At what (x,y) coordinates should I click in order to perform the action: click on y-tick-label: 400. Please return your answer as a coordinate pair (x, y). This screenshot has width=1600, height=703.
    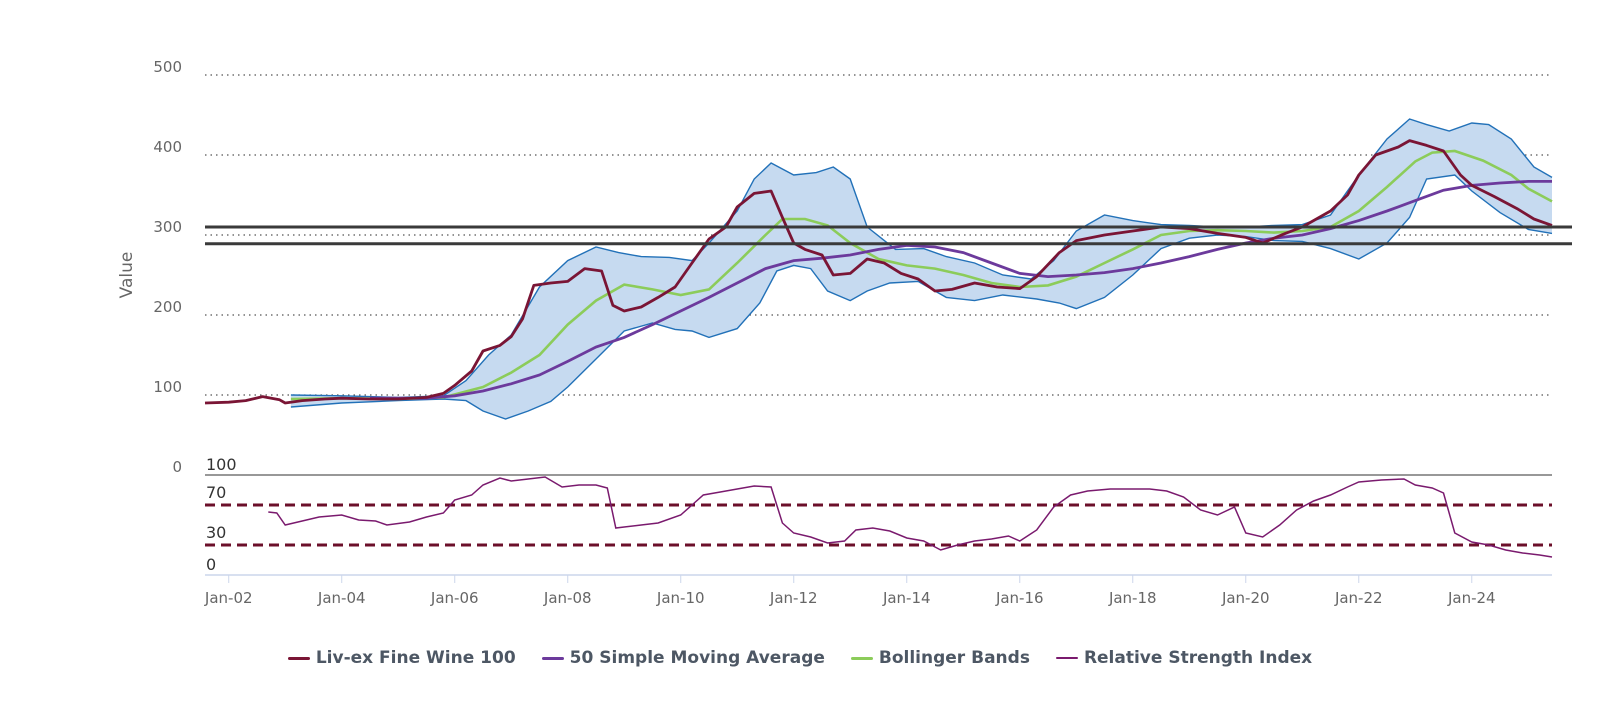
    Looking at the image, I should click on (167, 147).